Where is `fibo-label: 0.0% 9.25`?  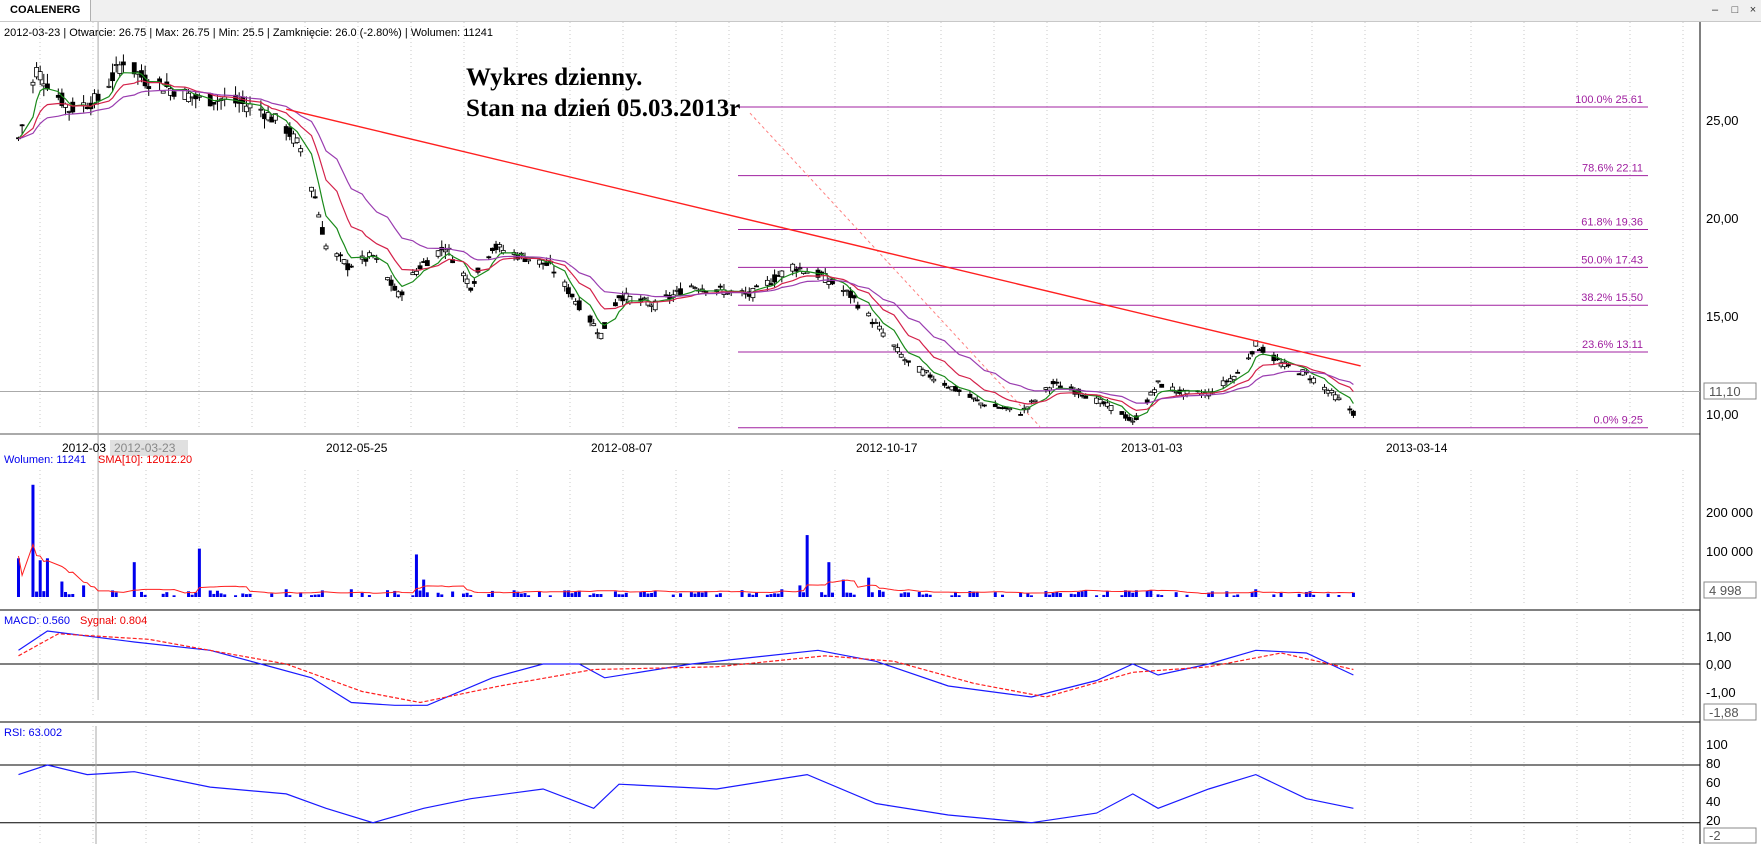 fibo-label: 0.0% 9.25 is located at coordinates (1618, 421).